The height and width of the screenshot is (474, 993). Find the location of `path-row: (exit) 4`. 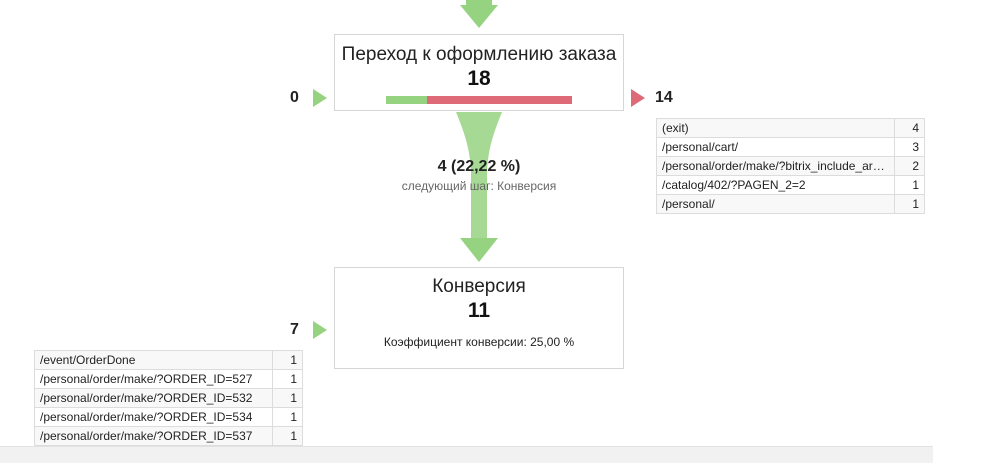

path-row: (exit) 4 is located at coordinates (790, 128).